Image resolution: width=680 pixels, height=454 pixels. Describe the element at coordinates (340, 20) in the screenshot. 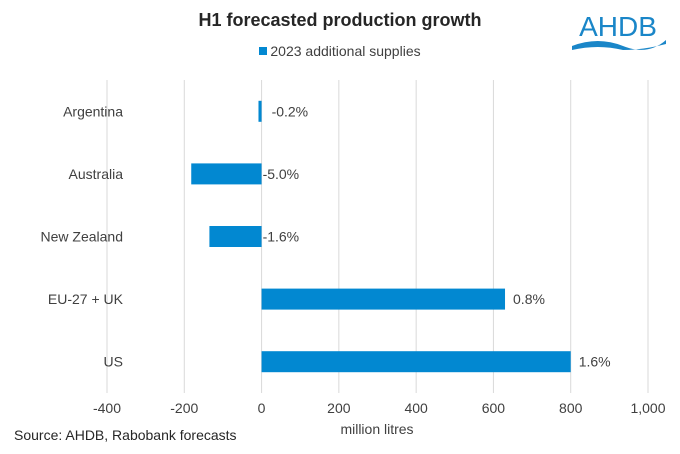

I see `chart-title: H1 forecasted production growth` at that location.